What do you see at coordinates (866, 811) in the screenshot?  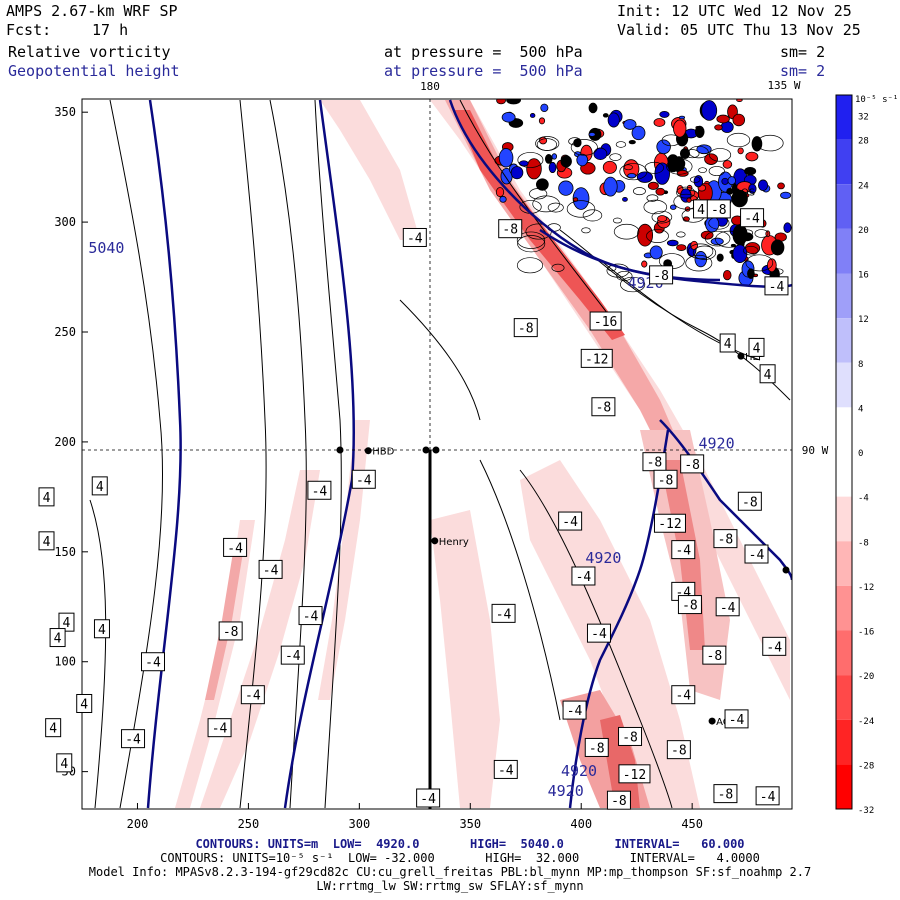 I see `colorbar-tick-label: -32` at bounding box center [866, 811].